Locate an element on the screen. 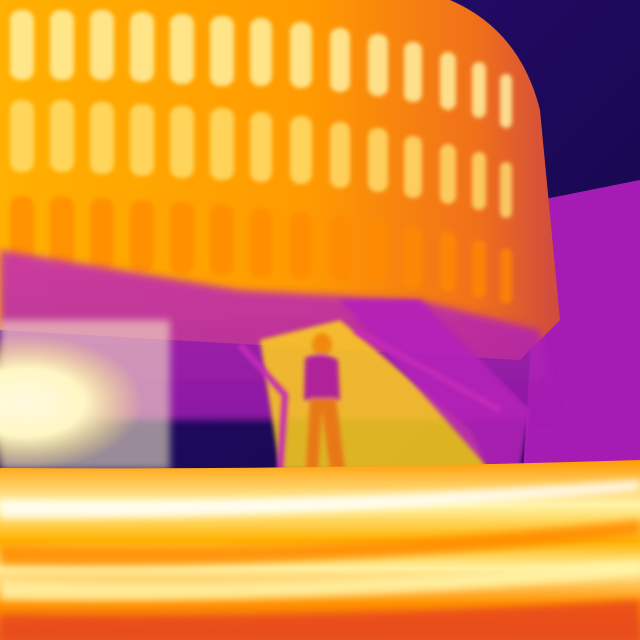 The image size is (640, 640). railings is located at coordinates (369, 399).